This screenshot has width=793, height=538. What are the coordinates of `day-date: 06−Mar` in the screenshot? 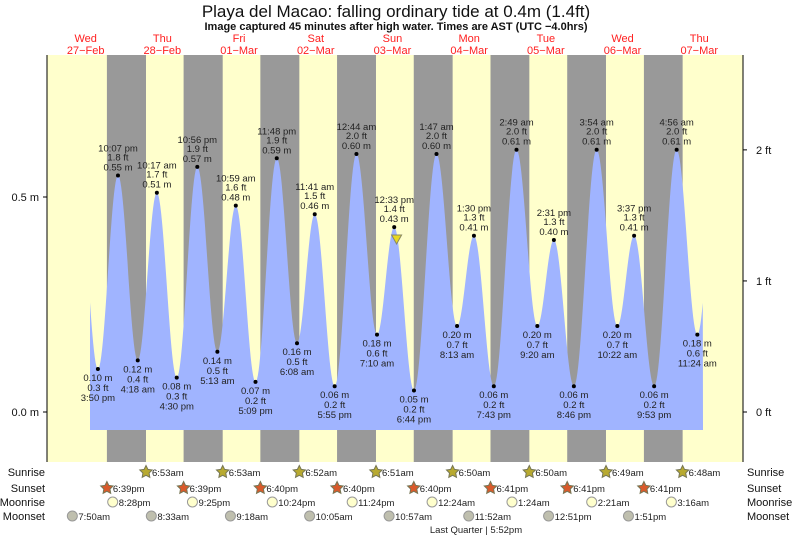 It's located at (623, 51).